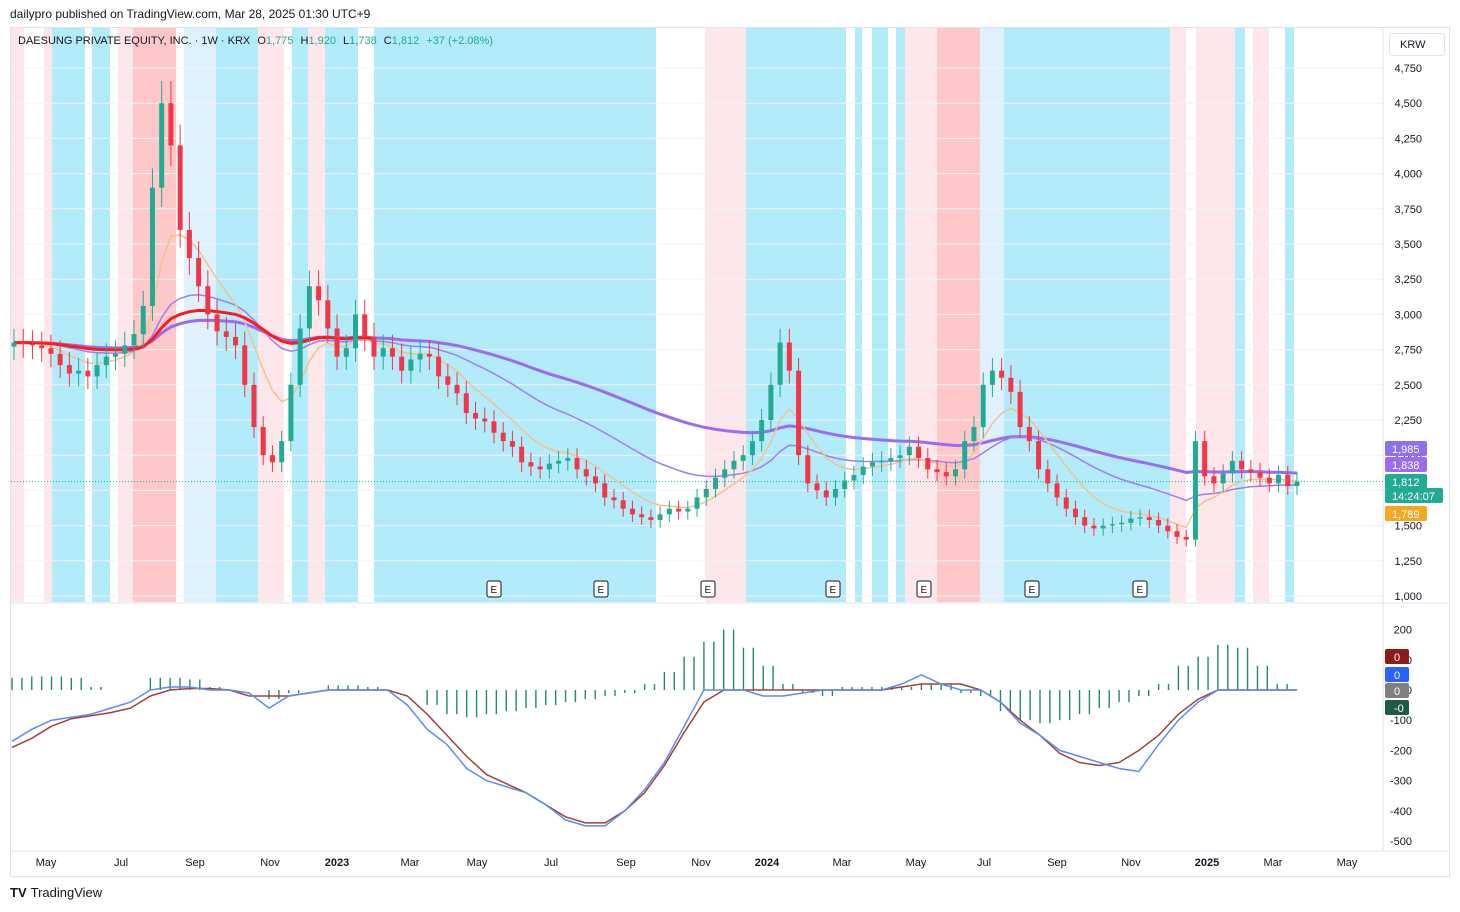 The width and height of the screenshot is (1460, 912). What do you see at coordinates (1408, 245) in the screenshot?
I see `price-tick: 3,500` at bounding box center [1408, 245].